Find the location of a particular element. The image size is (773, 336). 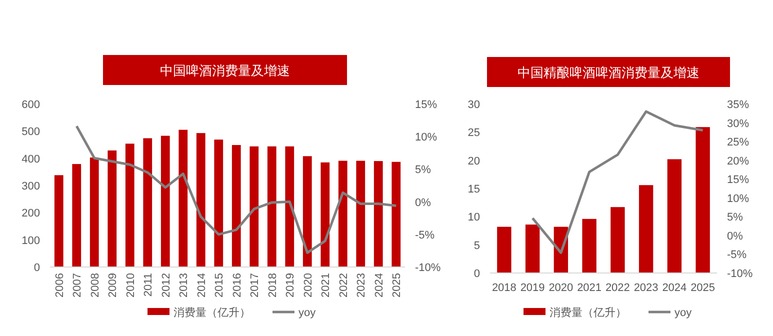

y-tick-label: 600 is located at coordinates (31, 105).